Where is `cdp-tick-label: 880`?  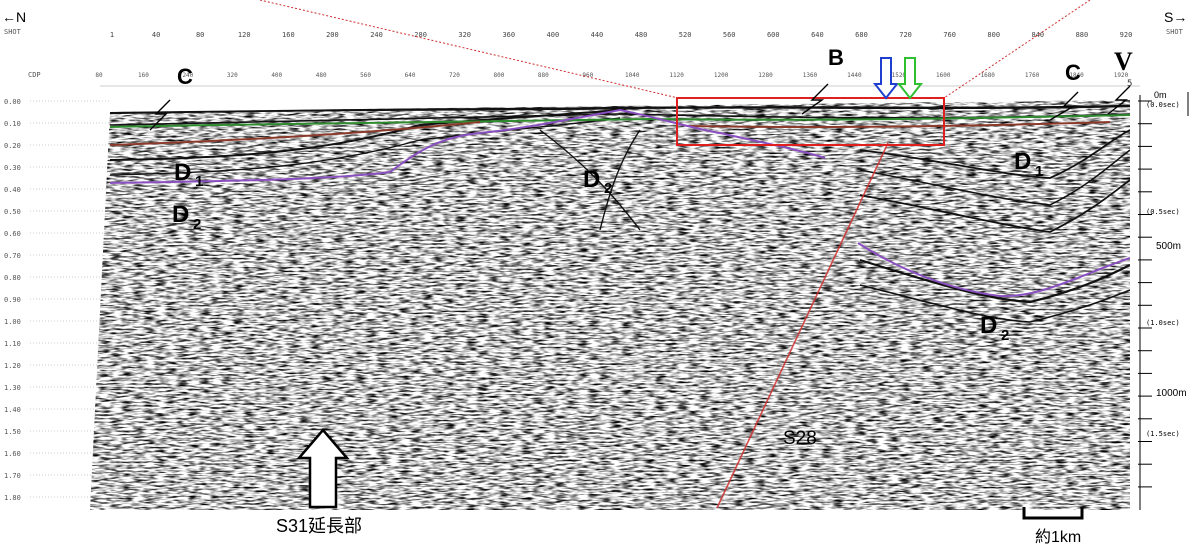
cdp-tick-label: 880 is located at coordinates (543, 75).